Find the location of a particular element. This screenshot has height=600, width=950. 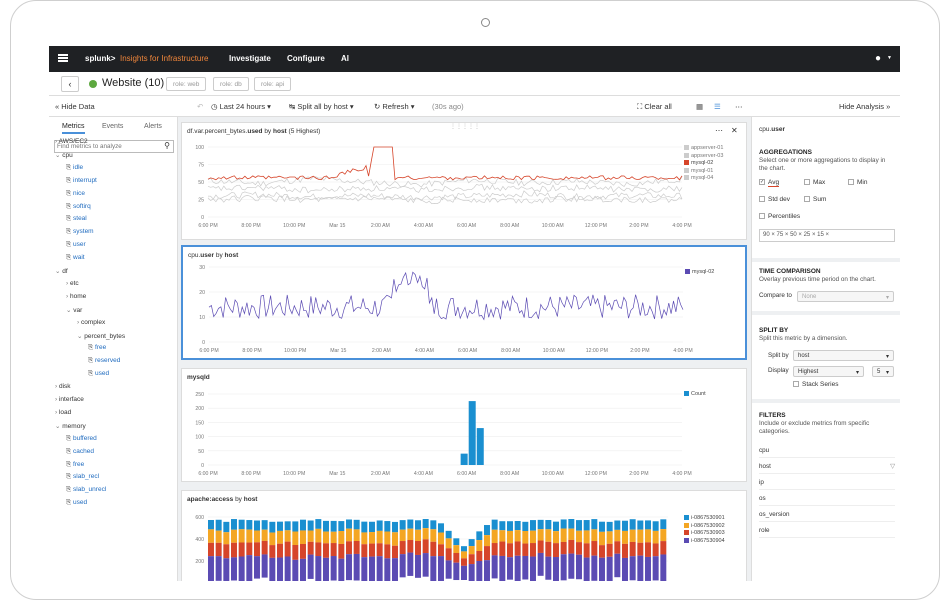

agg-sum: Sum is located at coordinates (815, 199).